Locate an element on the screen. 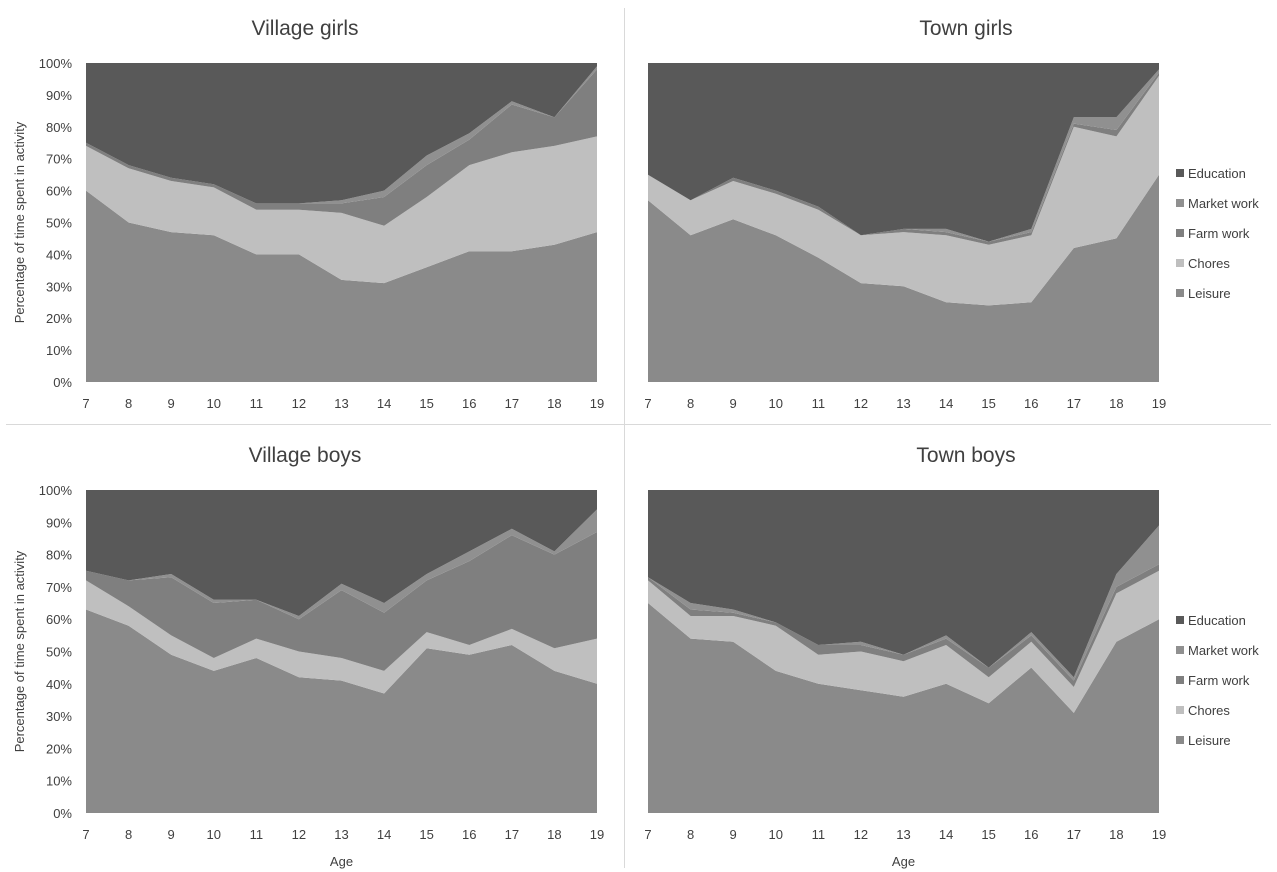  y-tick-label: 90% is located at coordinates (59, 95).